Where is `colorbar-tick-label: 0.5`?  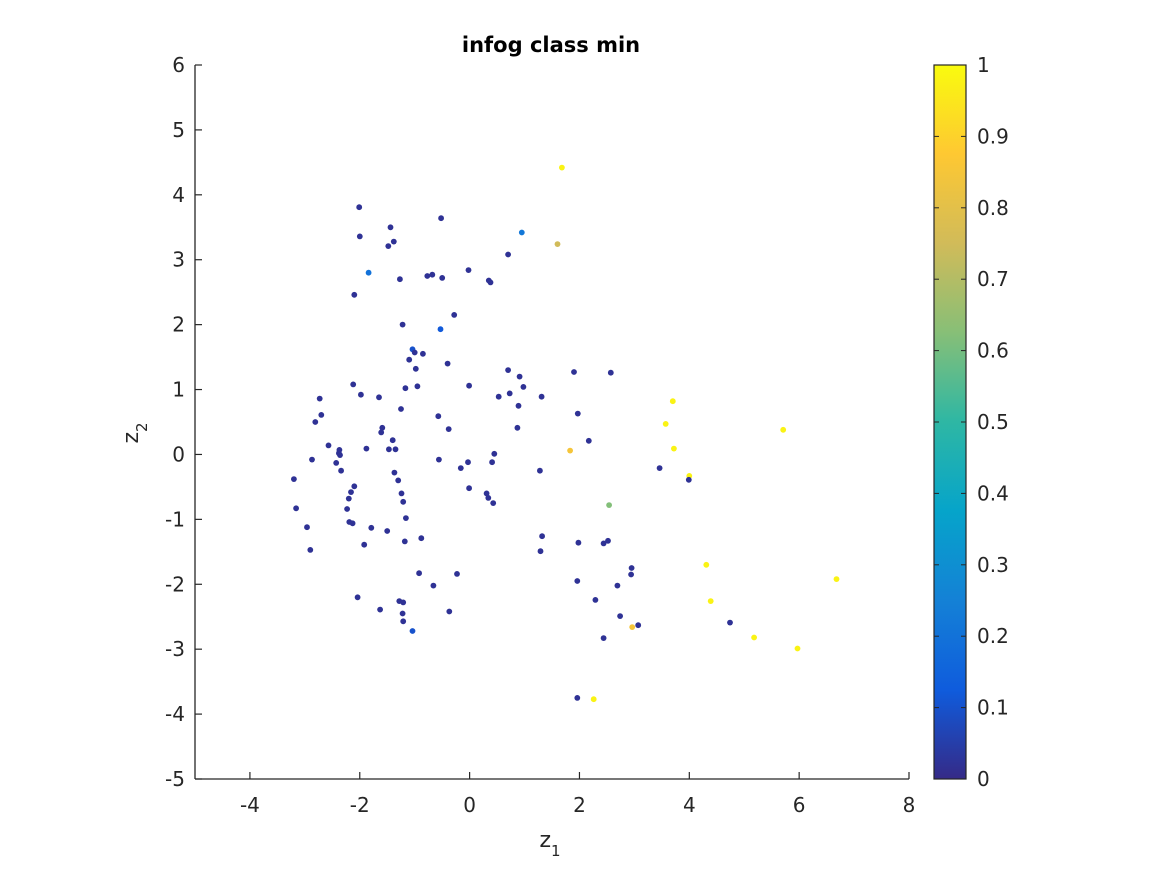
colorbar-tick-label: 0.5 is located at coordinates (993, 422).